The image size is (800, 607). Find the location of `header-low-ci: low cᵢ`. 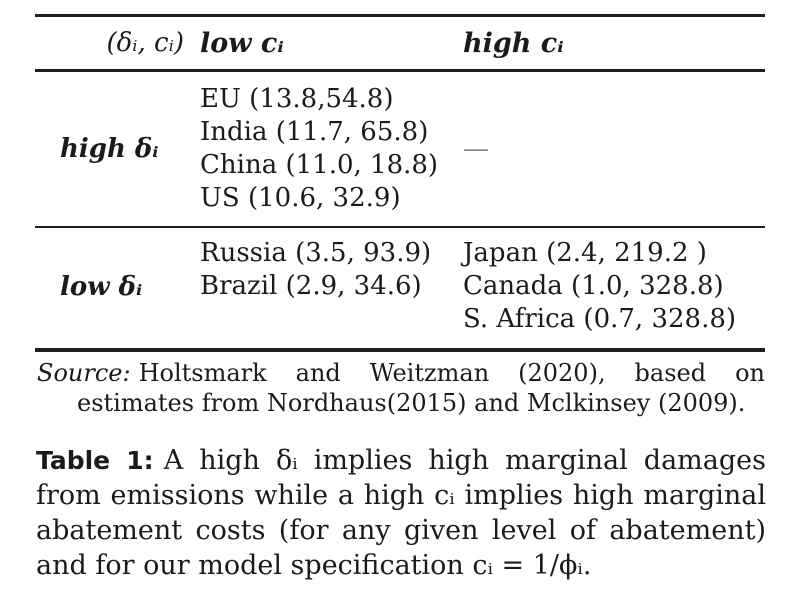

header-low-ci: low cᵢ is located at coordinates (242, 43).